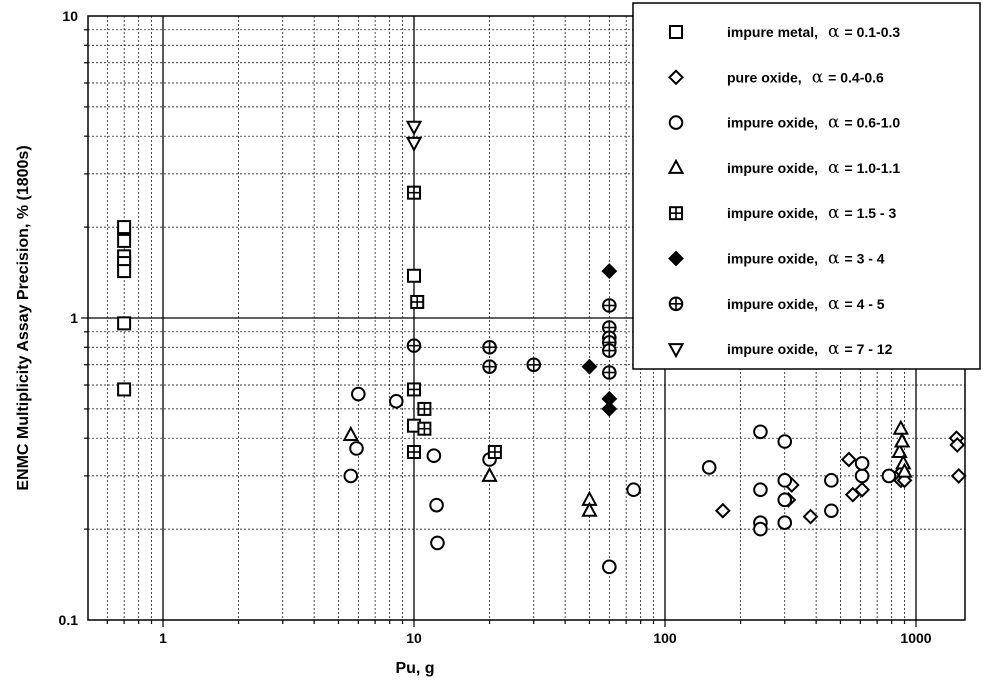 This screenshot has height=685, width=986. Describe the element at coordinates (810, 349) in the screenshot. I see `legend-label: impure oxide, α = 7 - 12` at that location.